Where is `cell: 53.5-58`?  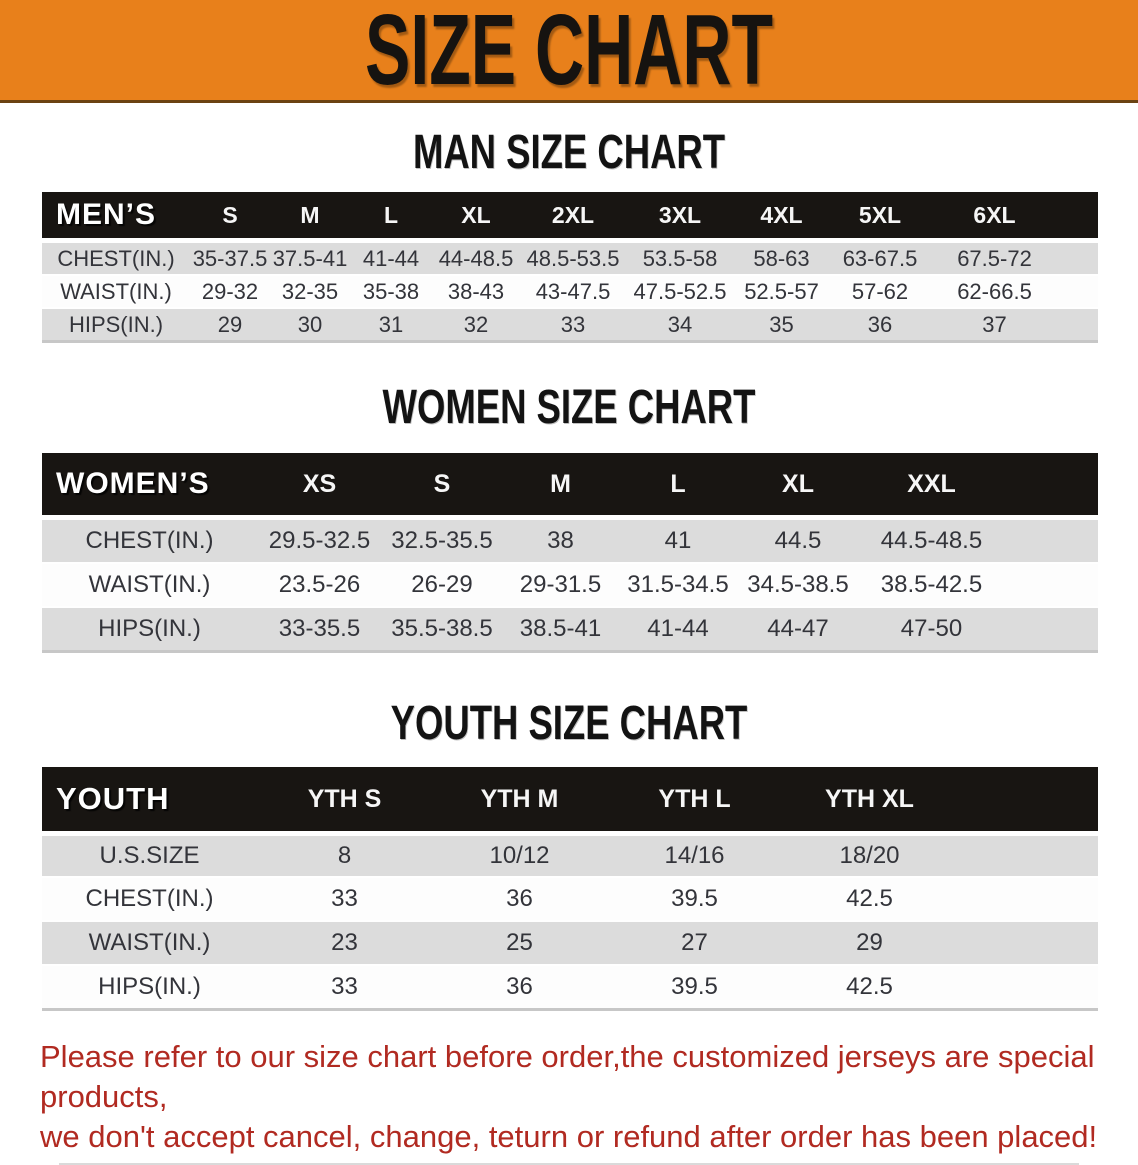
cell: 53.5-58 is located at coordinates (680, 258).